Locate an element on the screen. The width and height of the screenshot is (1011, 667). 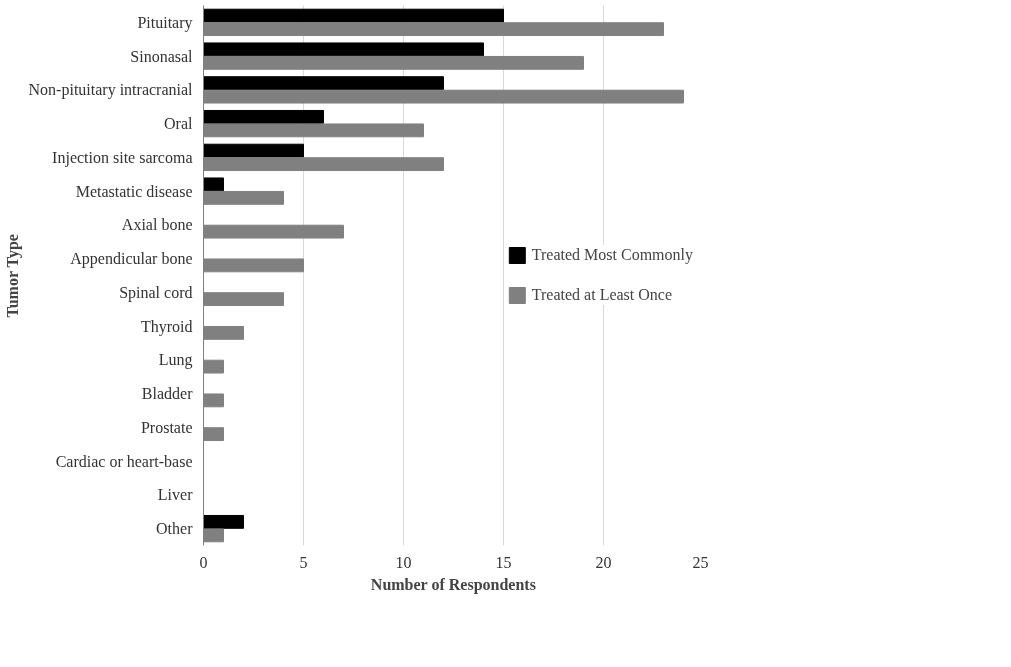
y-tick-label: Sinonasal is located at coordinates (162, 56).